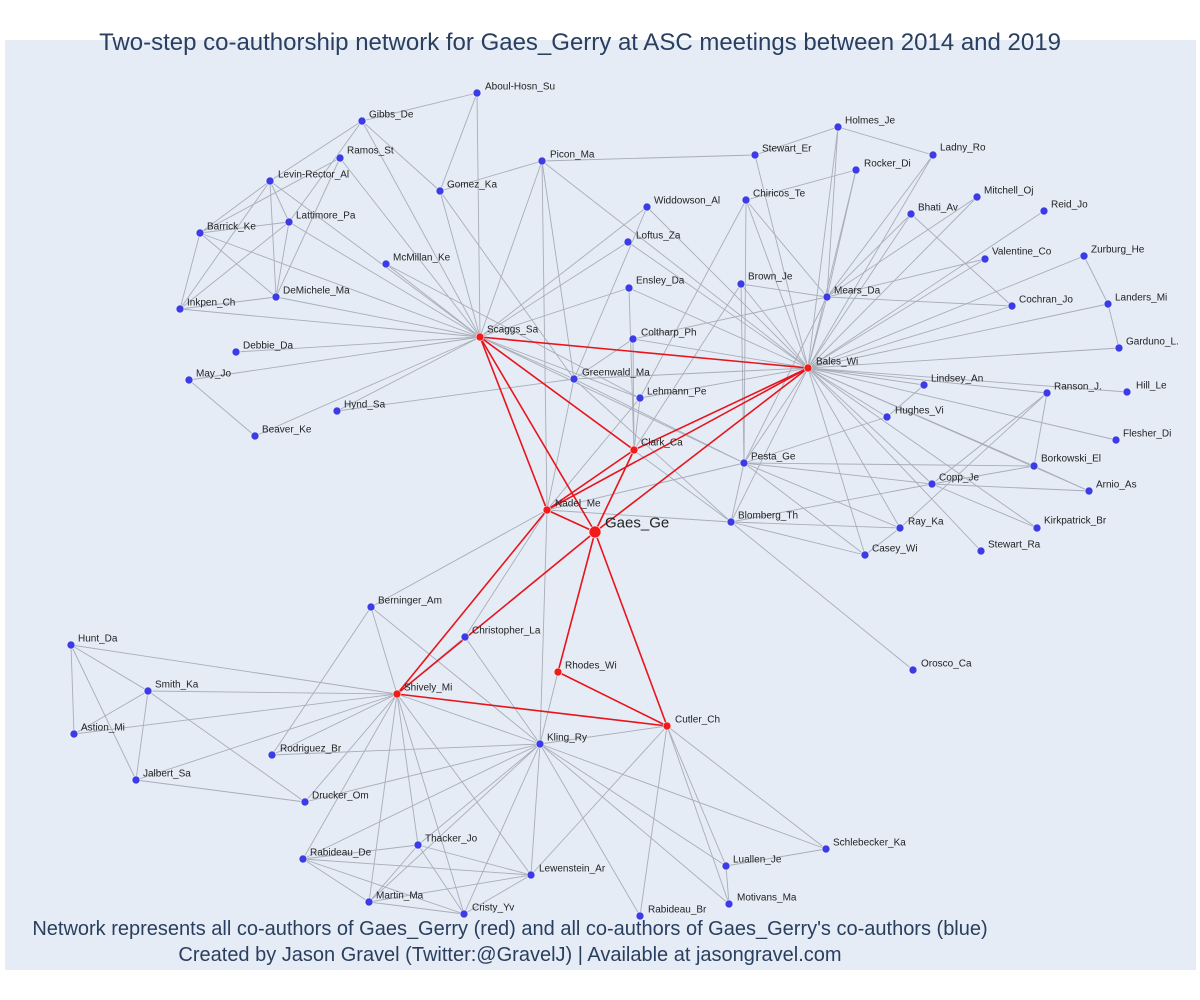 The height and width of the screenshot is (1000, 1200). What do you see at coordinates (1141, 297) in the screenshot?
I see `node-label-landers-mi: Landers_Mi` at bounding box center [1141, 297].